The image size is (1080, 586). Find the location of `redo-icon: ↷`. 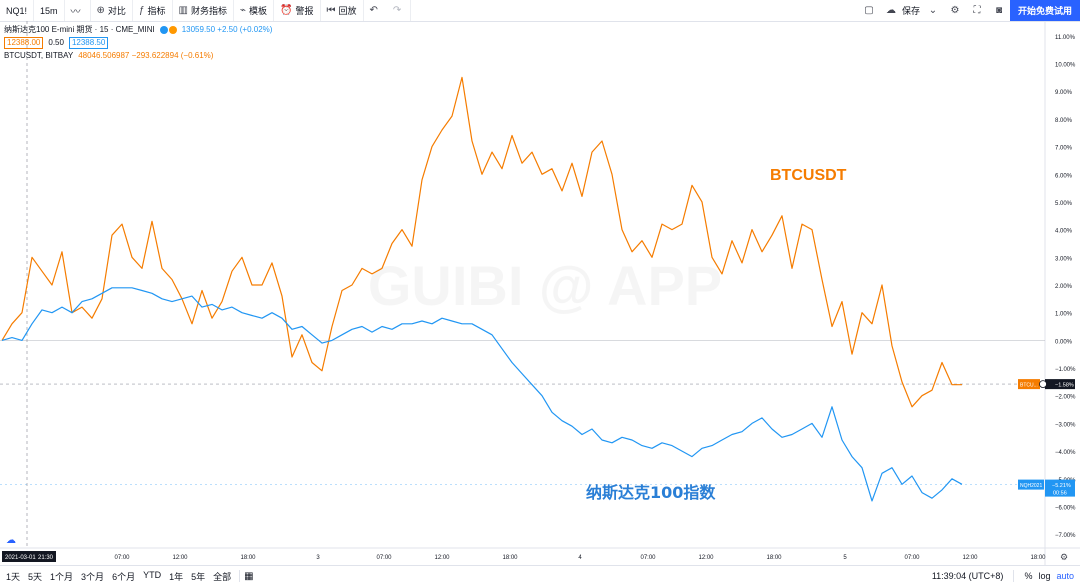

redo-icon: ↷ is located at coordinates (397, 10).